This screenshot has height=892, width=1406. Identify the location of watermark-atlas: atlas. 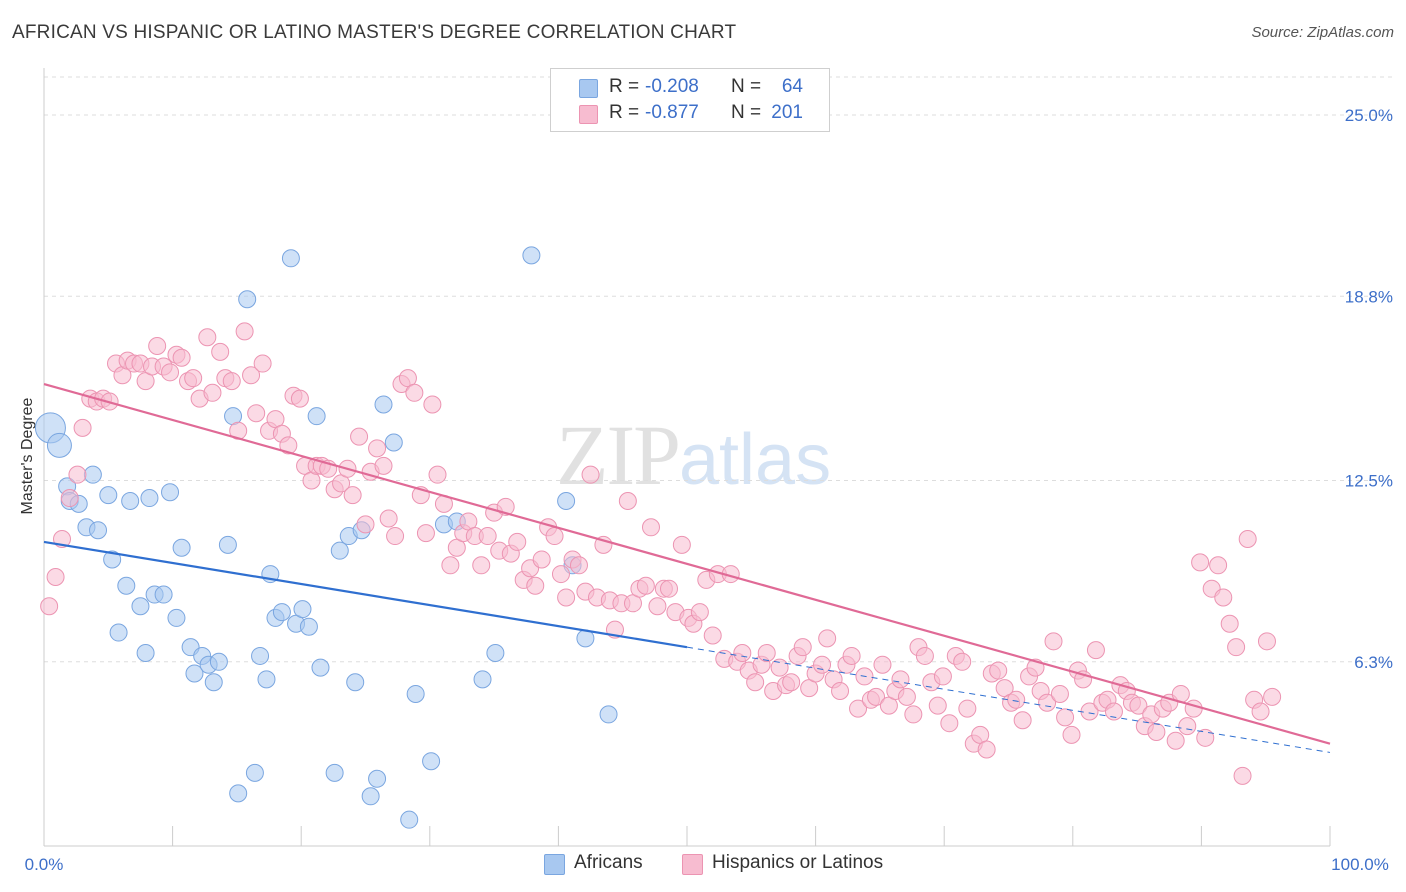
(755, 460).